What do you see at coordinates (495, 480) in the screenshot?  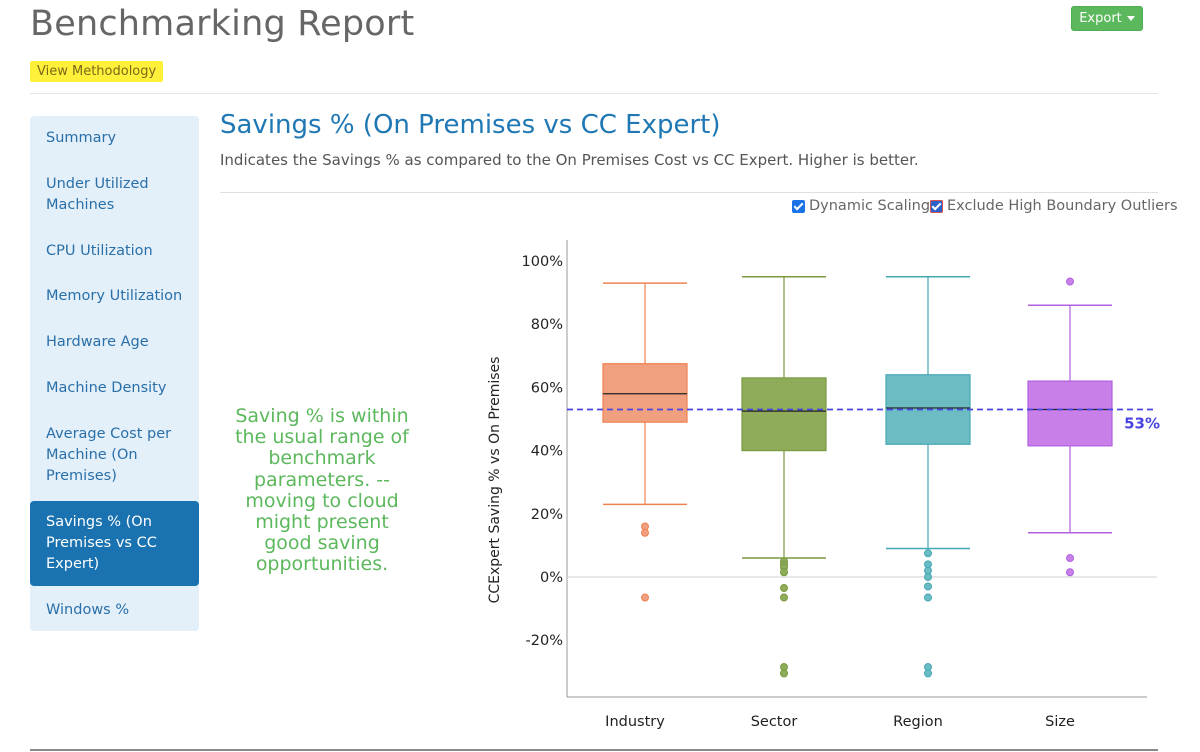 I see `y-axis-title: CCExpert Saving % vs On Premises` at bounding box center [495, 480].